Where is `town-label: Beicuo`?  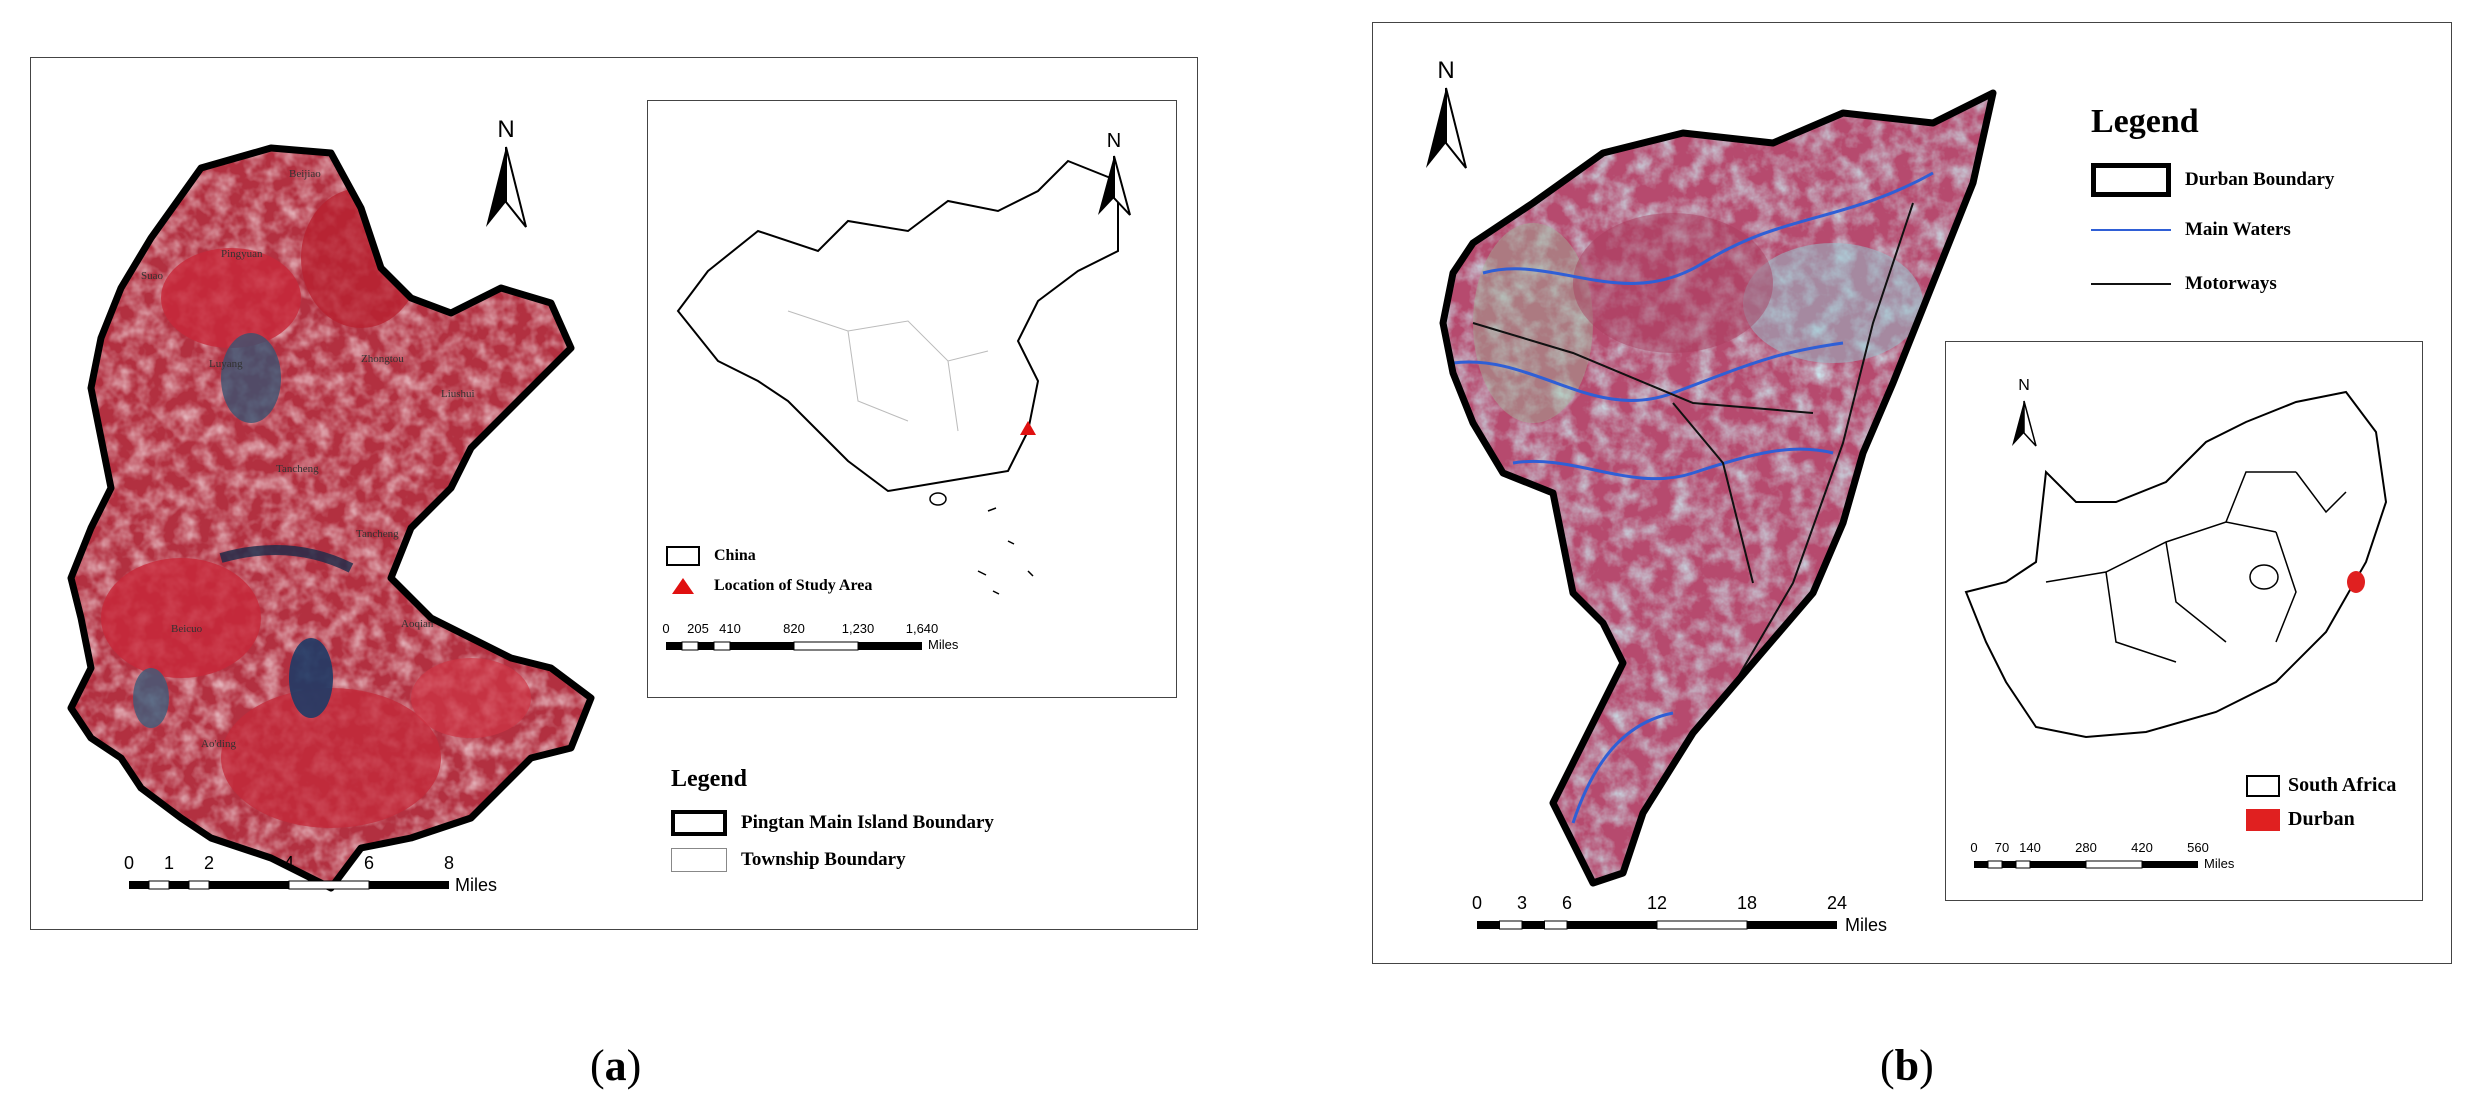 town-label: Beicuo is located at coordinates (187, 629).